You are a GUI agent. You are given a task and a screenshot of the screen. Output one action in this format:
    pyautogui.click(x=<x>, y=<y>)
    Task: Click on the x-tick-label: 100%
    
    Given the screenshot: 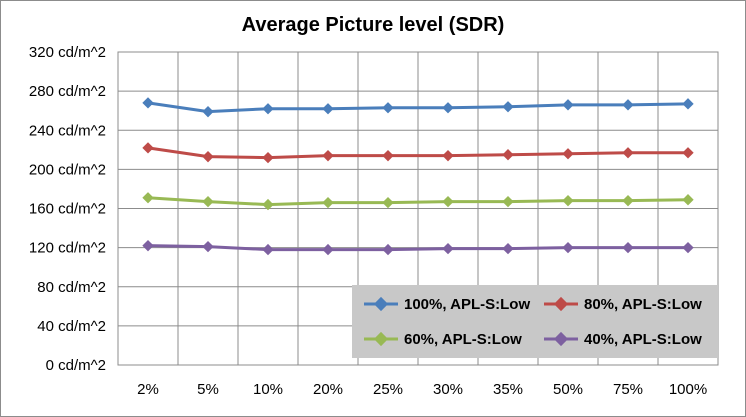 What is the action you would take?
    pyautogui.click(x=688, y=389)
    